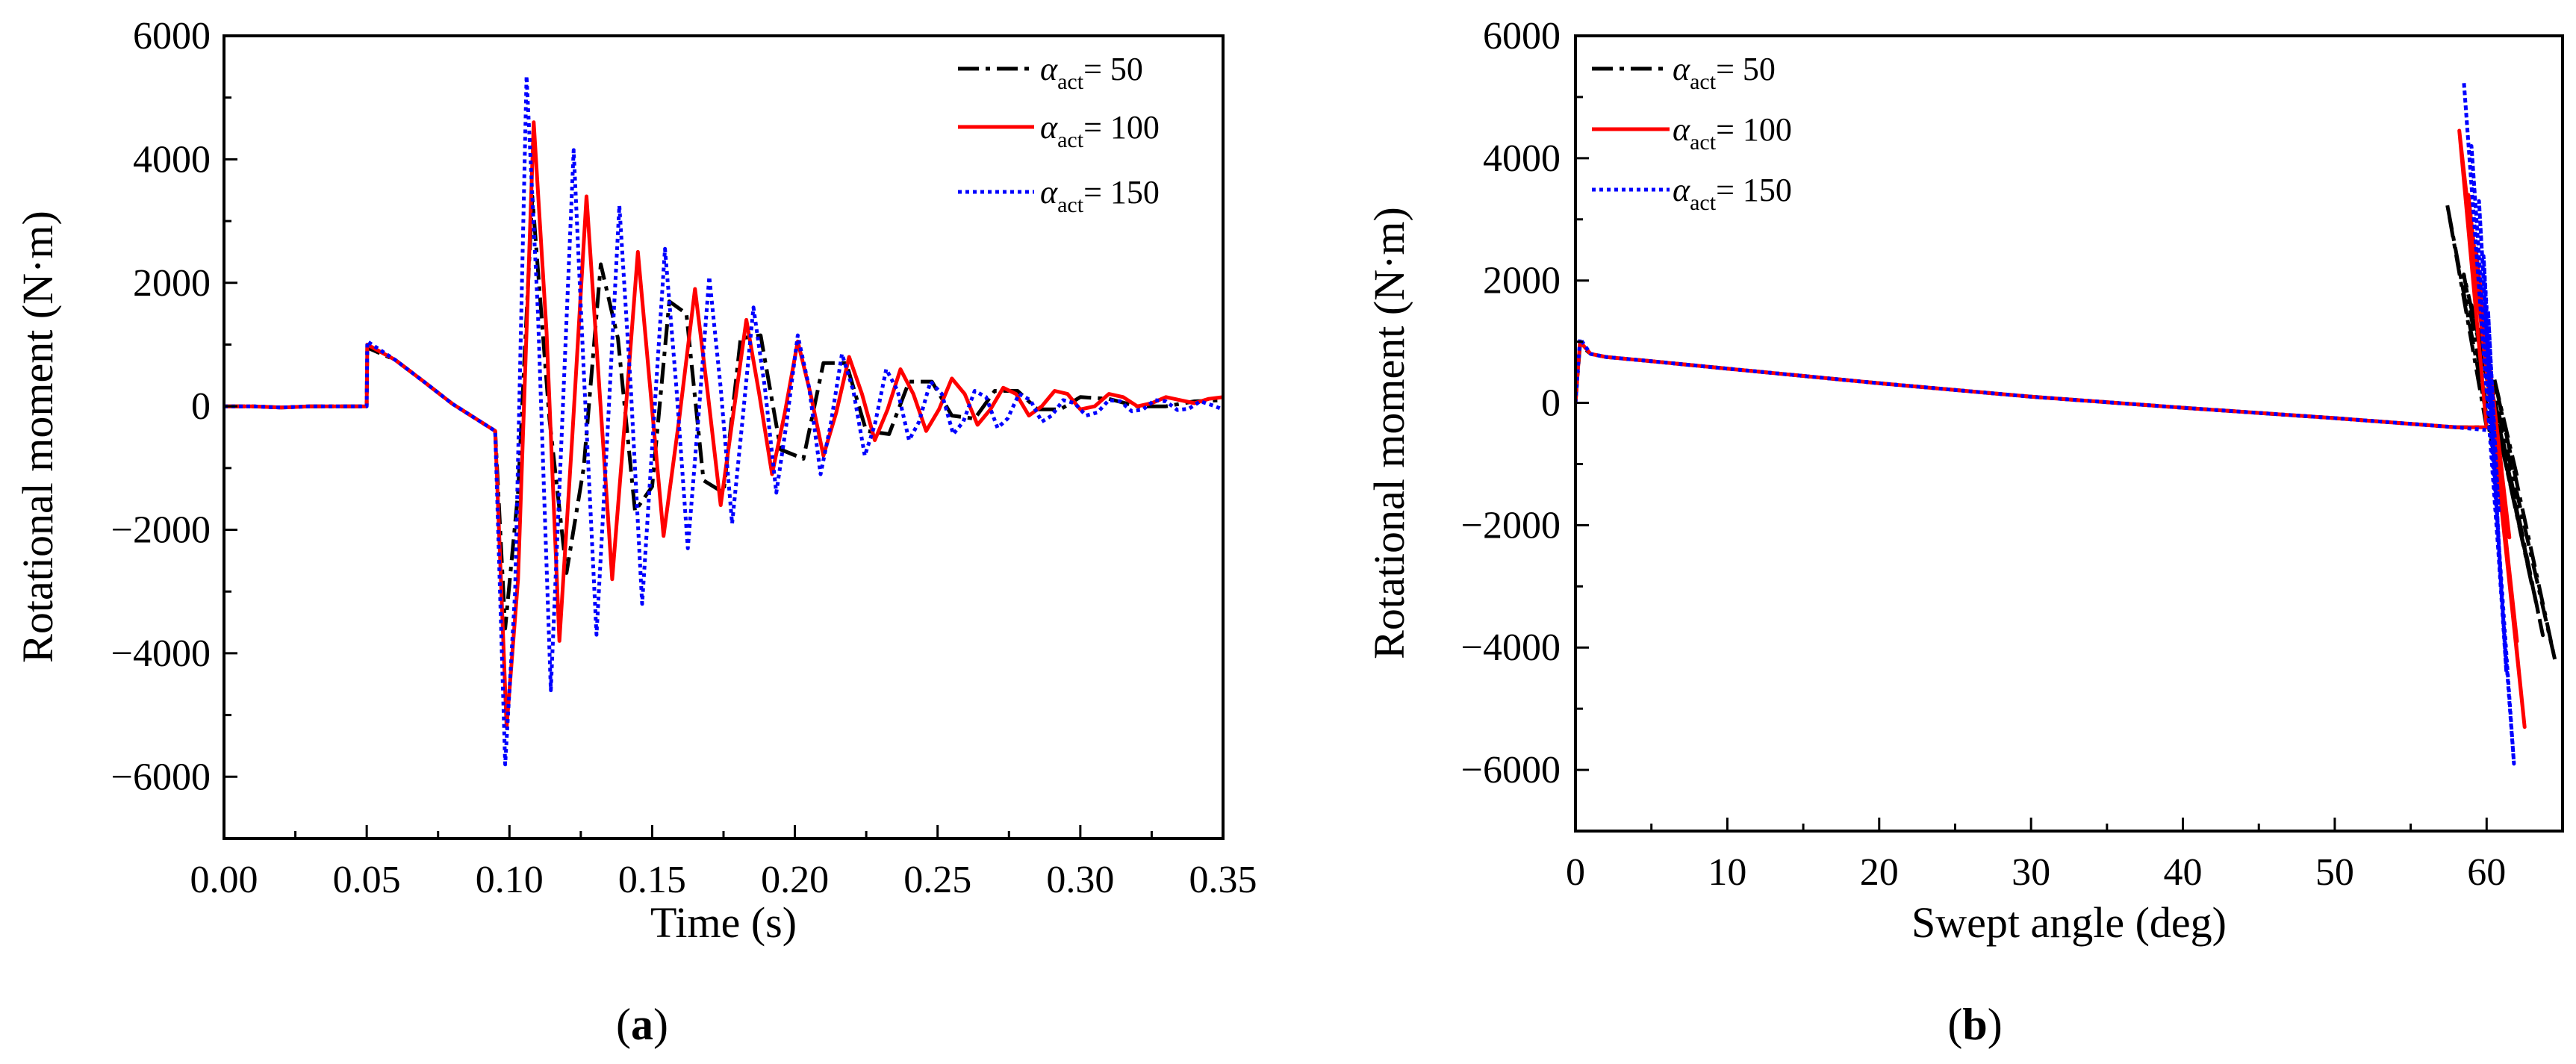  I want to click on b-y-axis-label: Rotational moment (N·m), so click(1389, 433).